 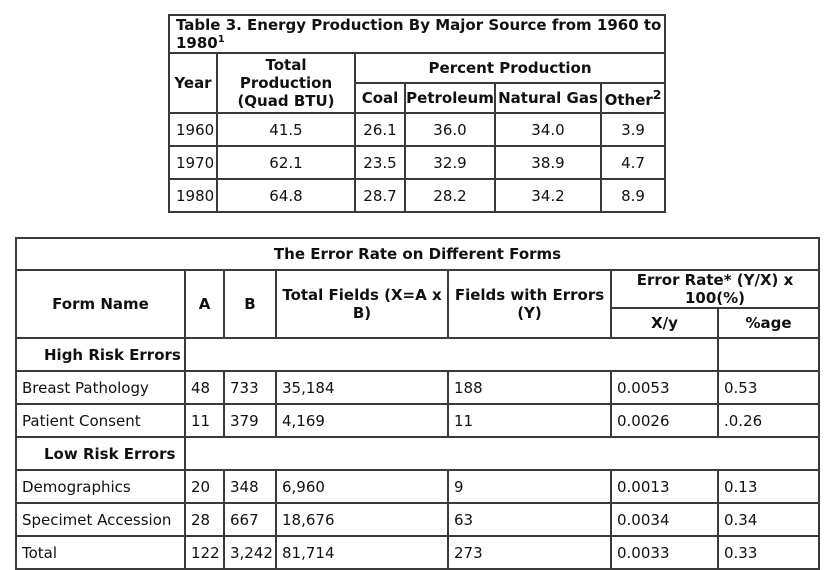 What do you see at coordinates (664, 486) in the screenshot?
I see `cell-xy: 0.0013` at bounding box center [664, 486].